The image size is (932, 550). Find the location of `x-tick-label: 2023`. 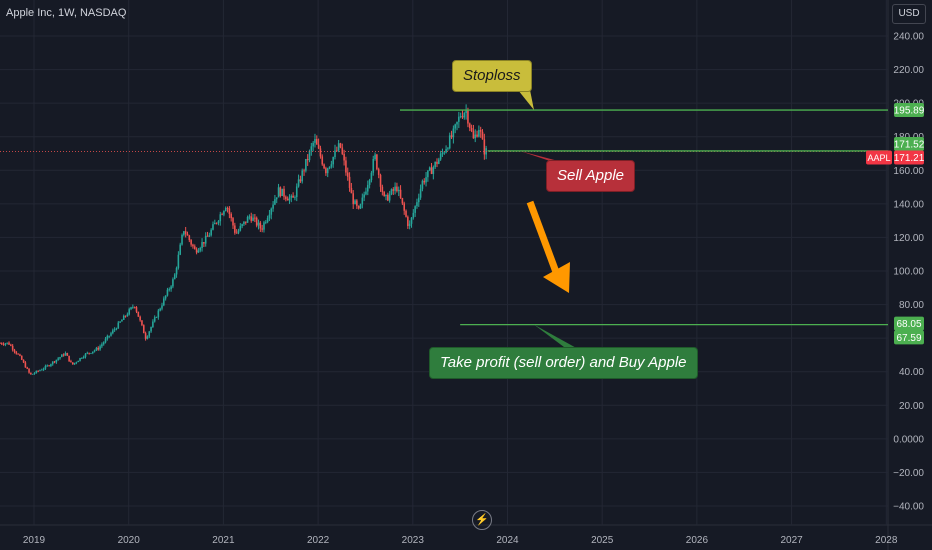

x-tick-label: 2023 is located at coordinates (413, 540).